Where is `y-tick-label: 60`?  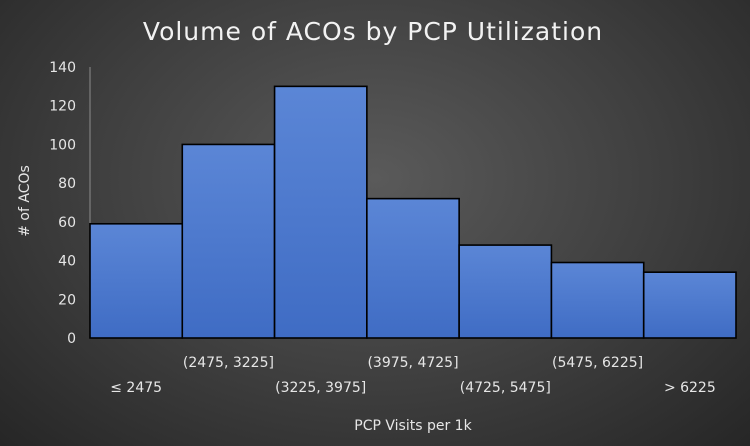
y-tick-label: 60 is located at coordinates (67, 223).